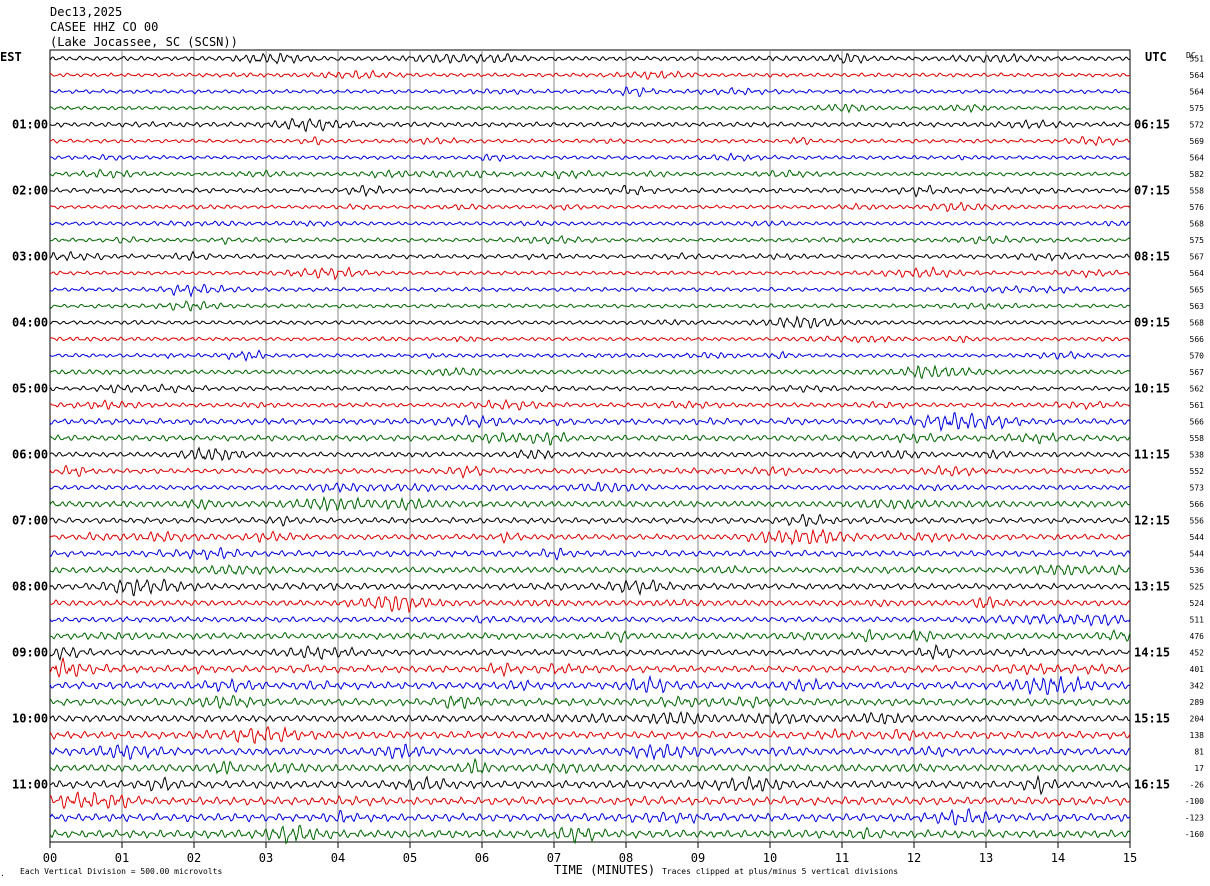 The image size is (1210, 886). I want to click on dc-offset-label: 342, so click(1197, 686).